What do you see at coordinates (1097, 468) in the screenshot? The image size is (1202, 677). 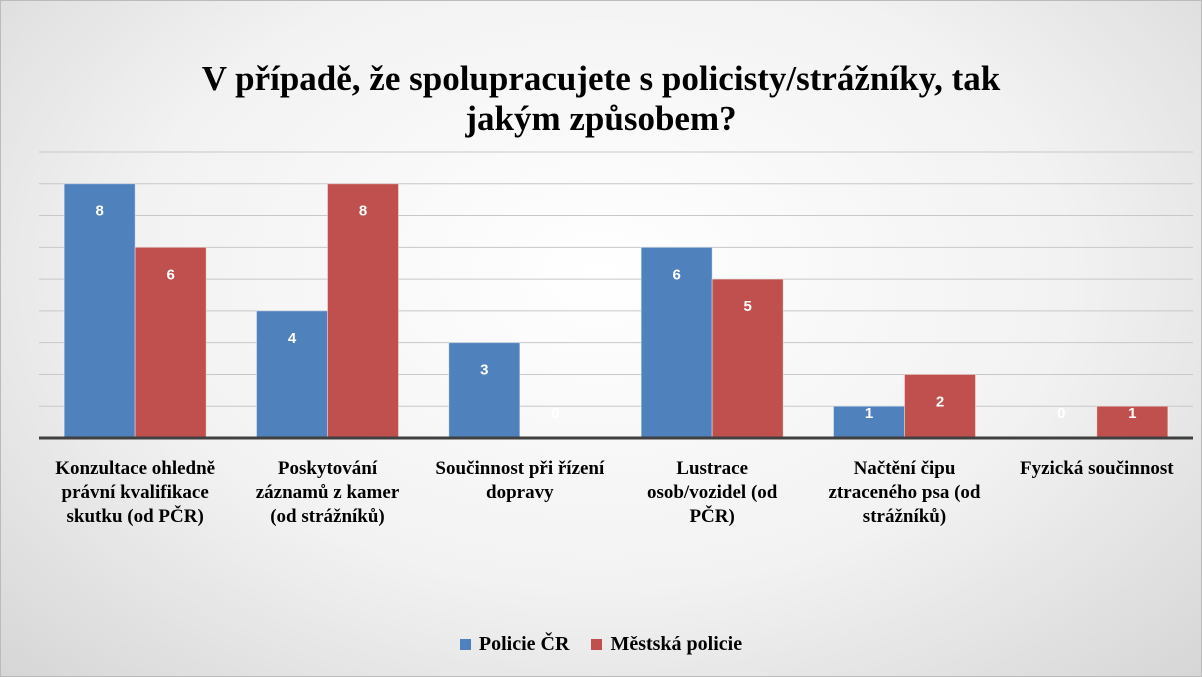 I see `x-tick-label: Fyzická součinnost` at bounding box center [1097, 468].